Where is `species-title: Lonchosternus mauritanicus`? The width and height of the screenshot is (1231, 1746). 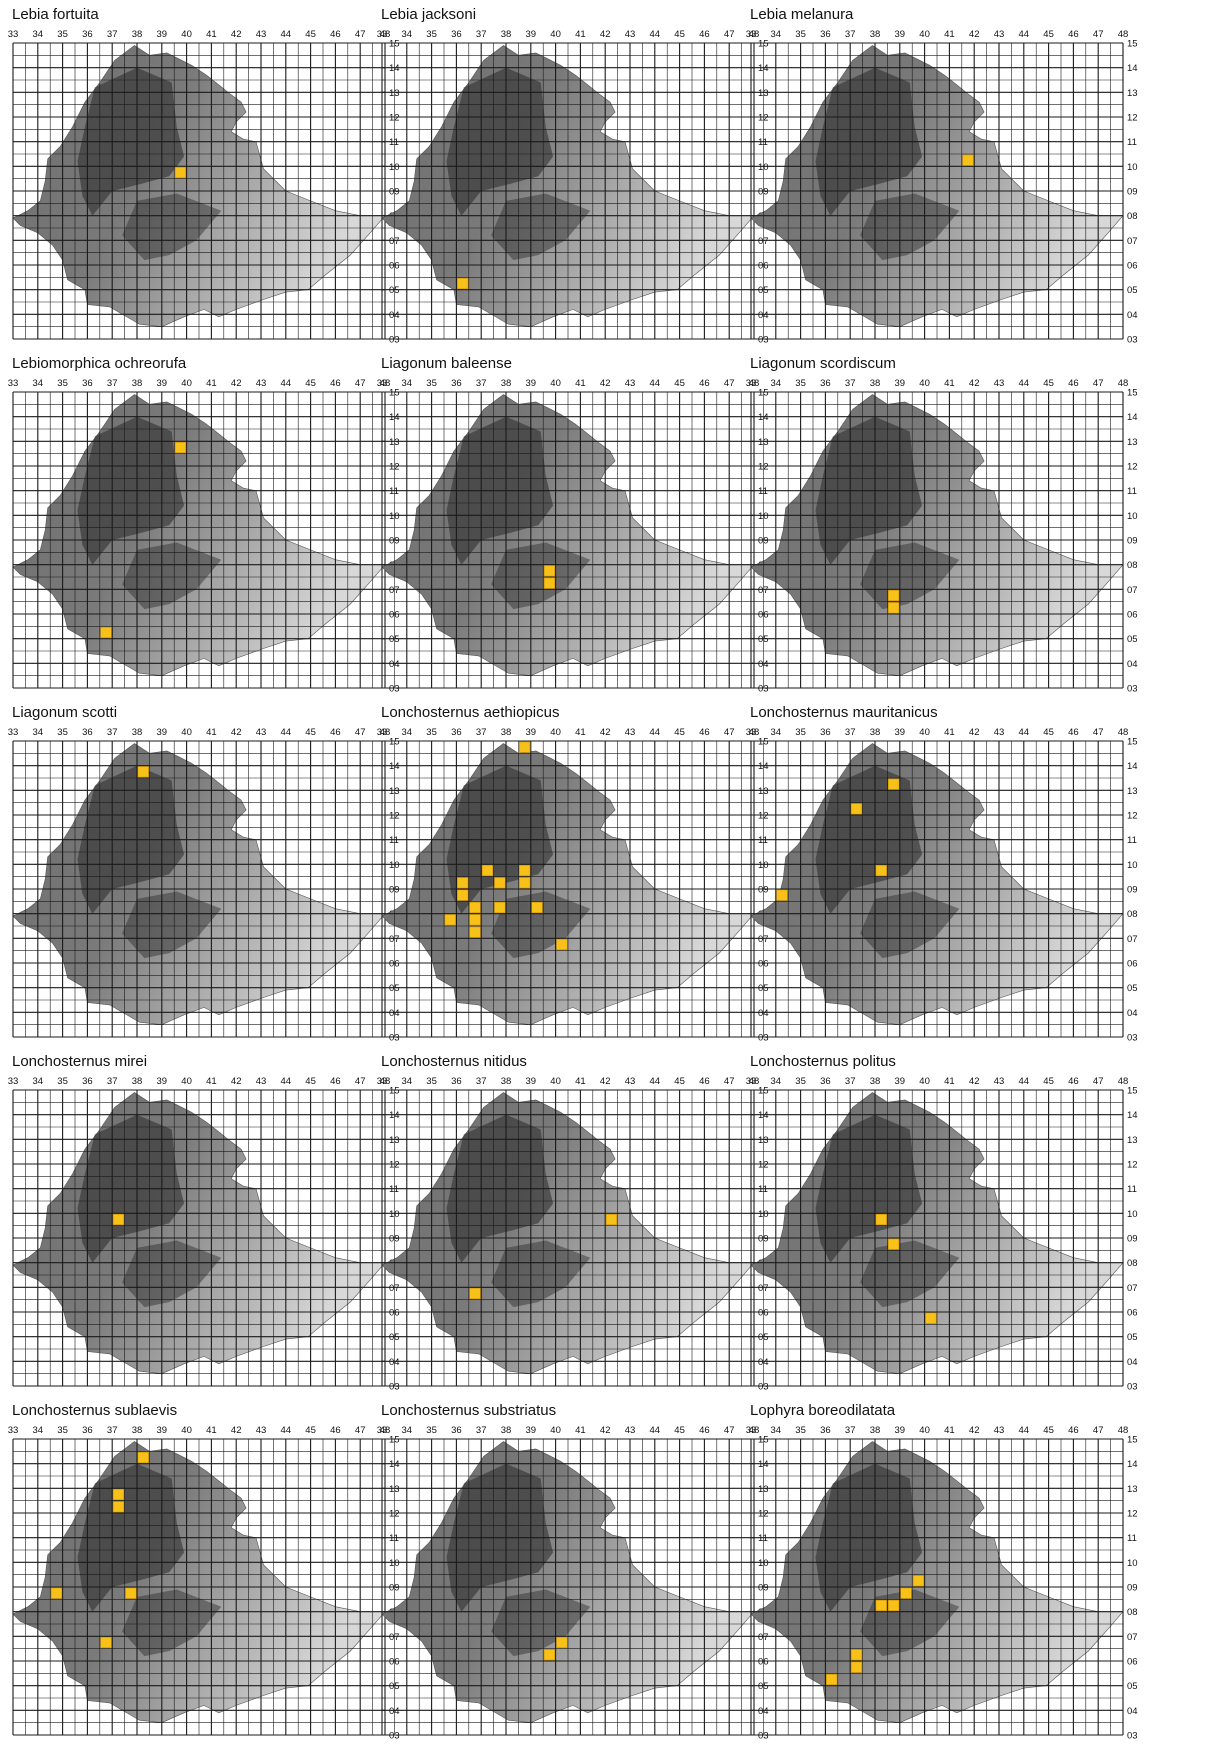
species-title: Lonchosternus mauritanicus is located at coordinates (844, 712).